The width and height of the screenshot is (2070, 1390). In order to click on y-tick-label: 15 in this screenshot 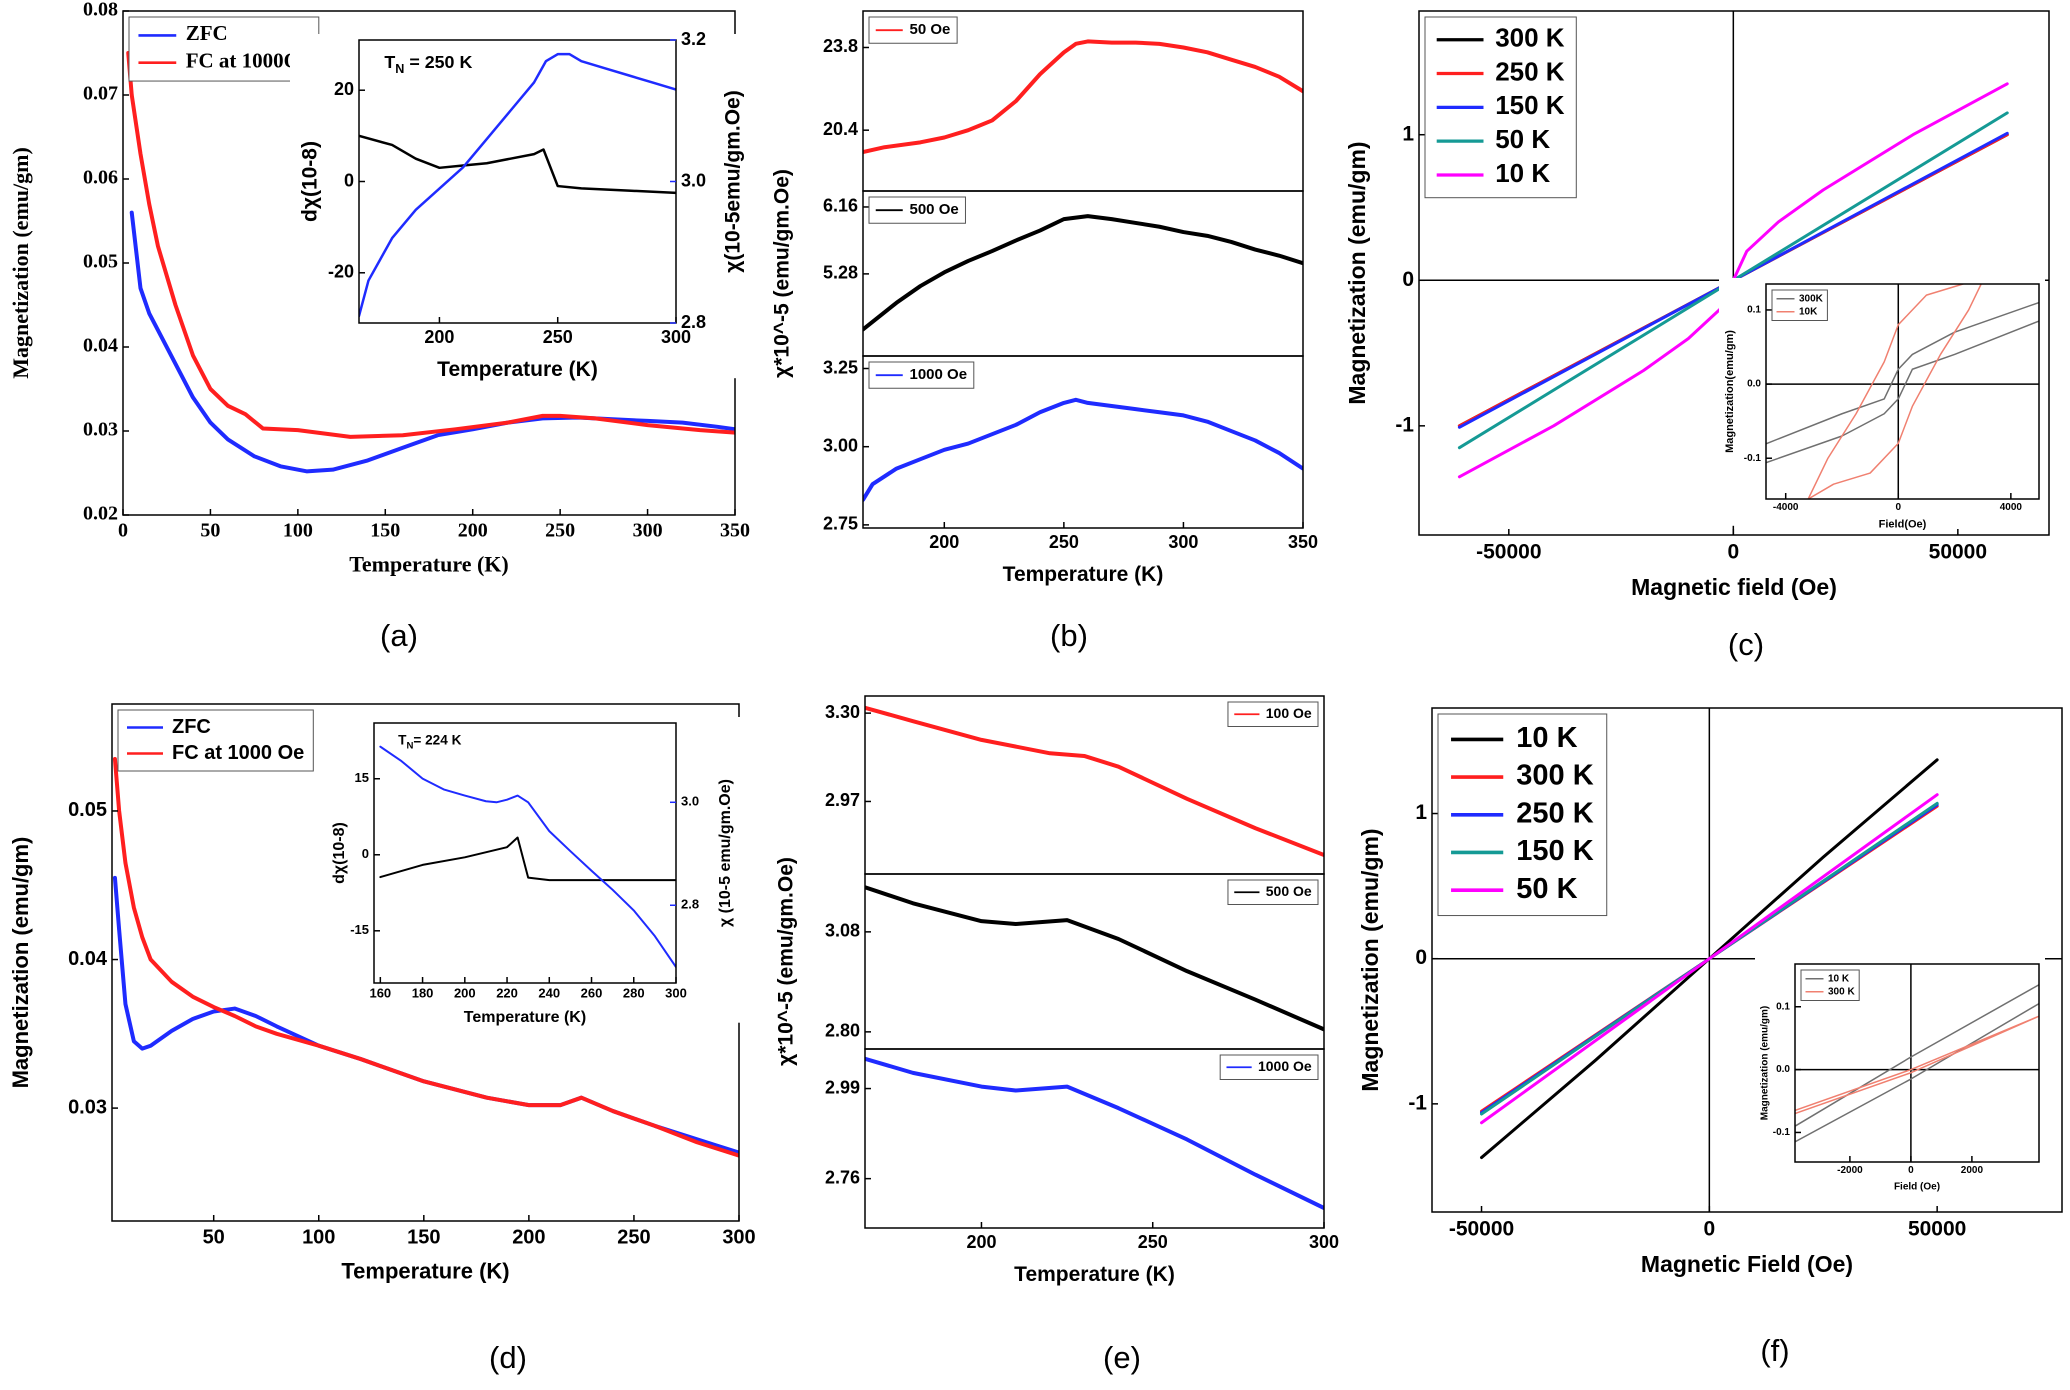, I will do `click(362, 777)`.